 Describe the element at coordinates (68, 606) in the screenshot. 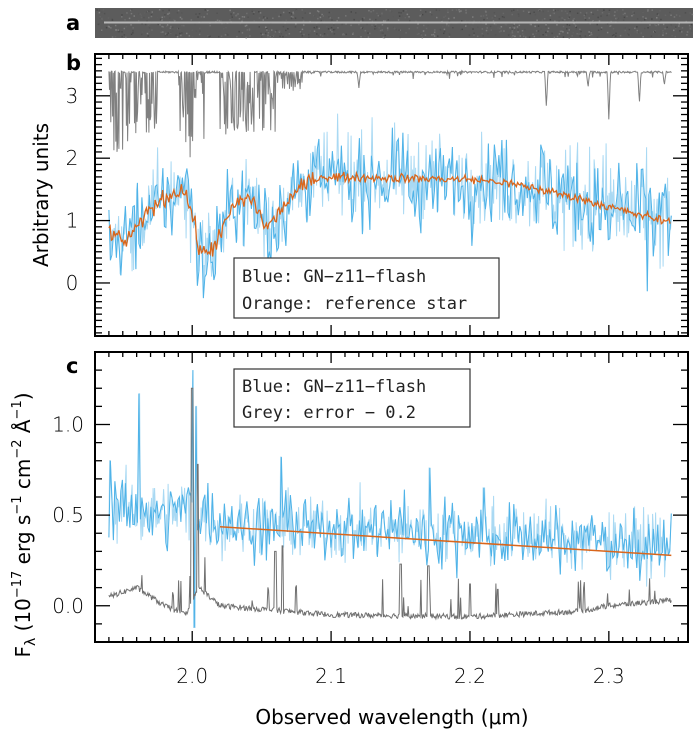

I see `y-tick-label: 0.0` at that location.